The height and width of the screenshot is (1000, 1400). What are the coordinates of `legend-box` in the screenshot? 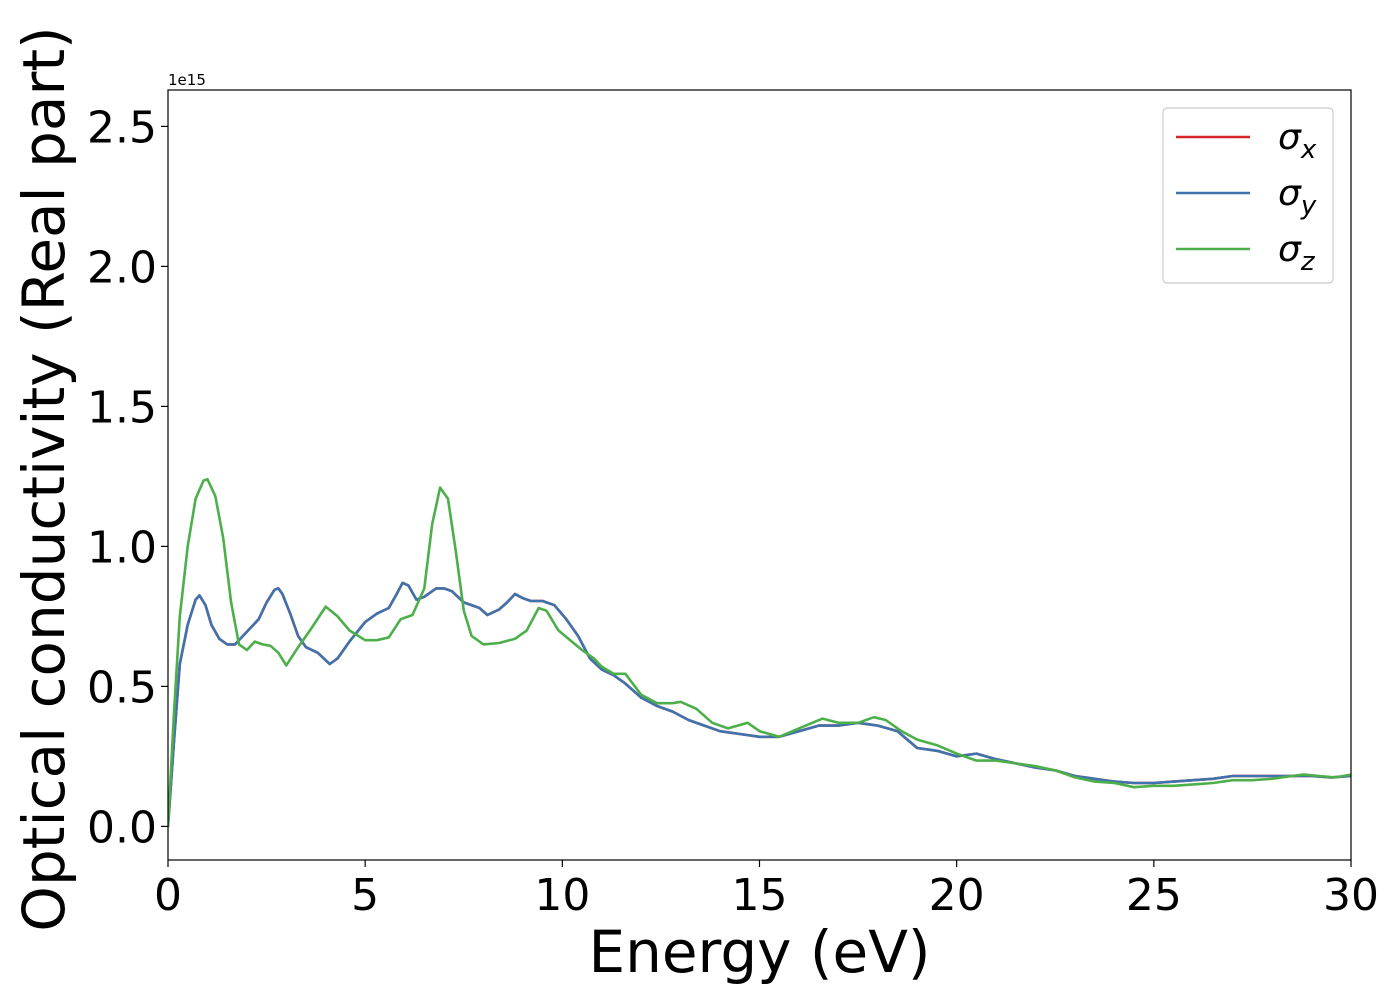 It's located at (1248, 195).